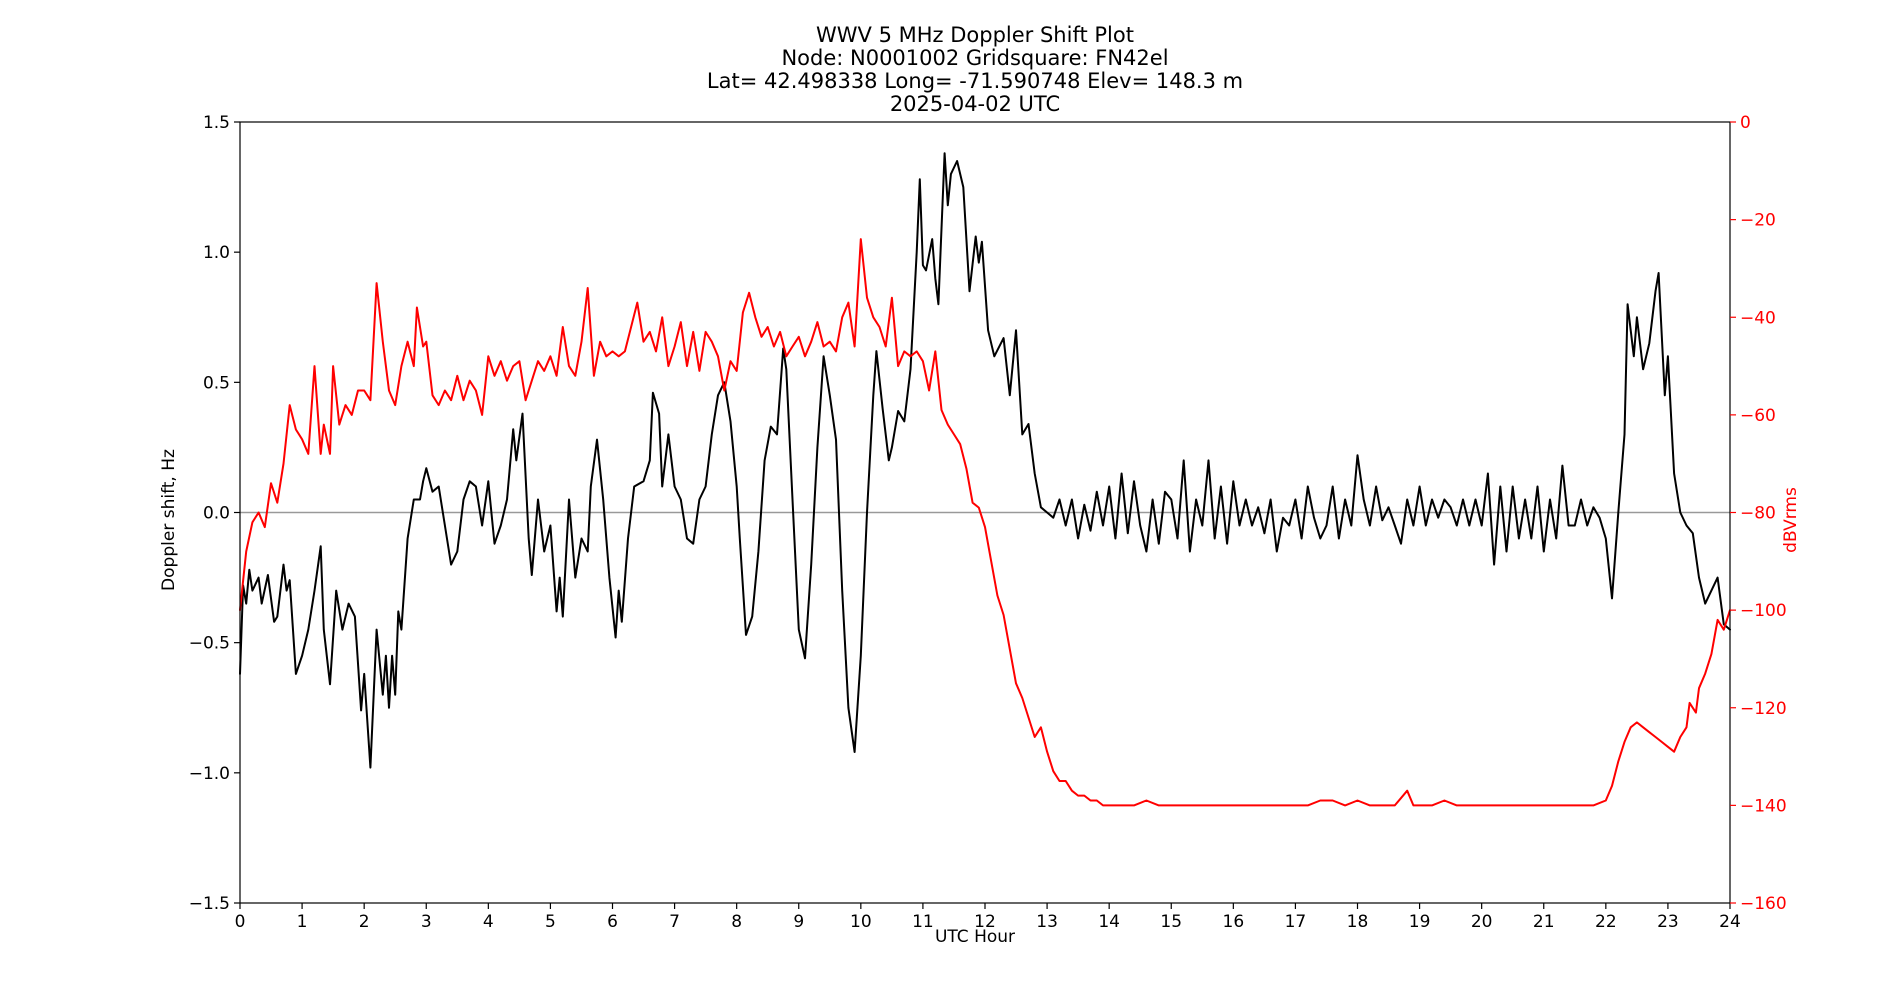  What do you see at coordinates (1296, 922) in the screenshot?
I see `x-tick-label: 17` at bounding box center [1296, 922].